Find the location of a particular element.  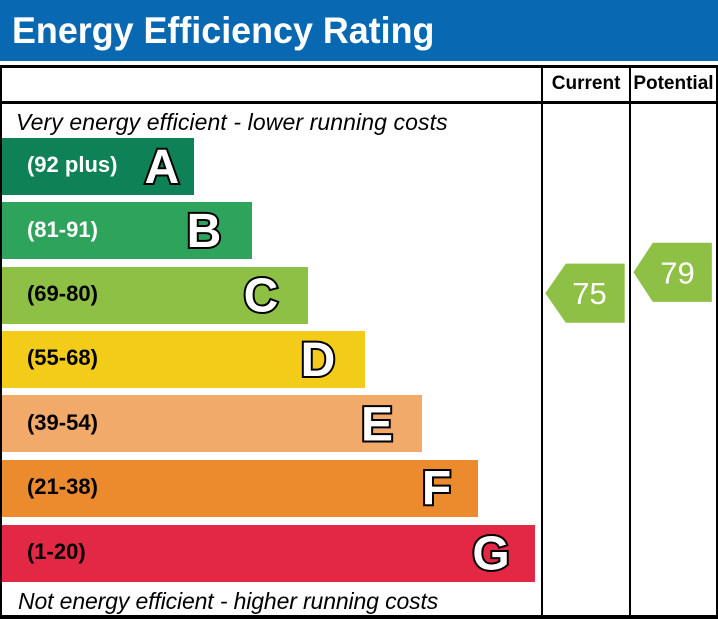

svg-text: C is located at coordinates (261, 296).